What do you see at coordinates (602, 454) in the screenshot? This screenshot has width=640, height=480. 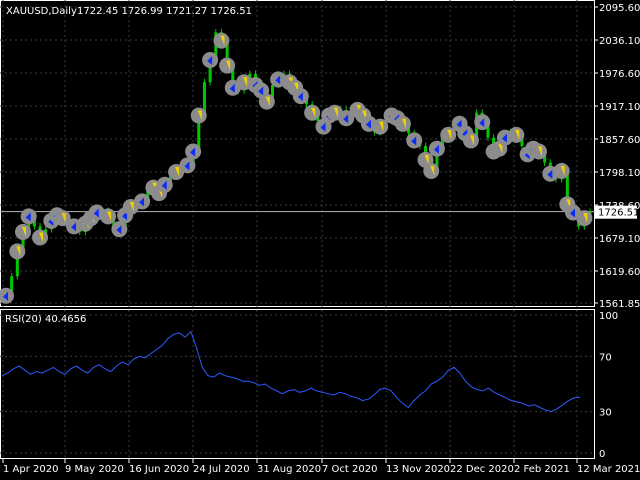 I see `rsi-tick-label: 0` at bounding box center [602, 454].